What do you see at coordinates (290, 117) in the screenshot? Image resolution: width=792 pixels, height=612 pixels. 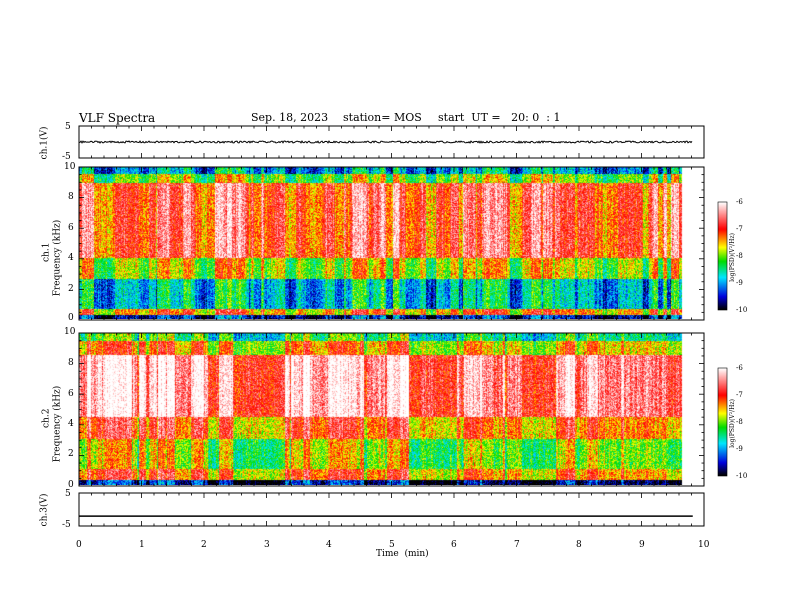 I see `date-label: Sep. 18, 2023` at bounding box center [290, 117].